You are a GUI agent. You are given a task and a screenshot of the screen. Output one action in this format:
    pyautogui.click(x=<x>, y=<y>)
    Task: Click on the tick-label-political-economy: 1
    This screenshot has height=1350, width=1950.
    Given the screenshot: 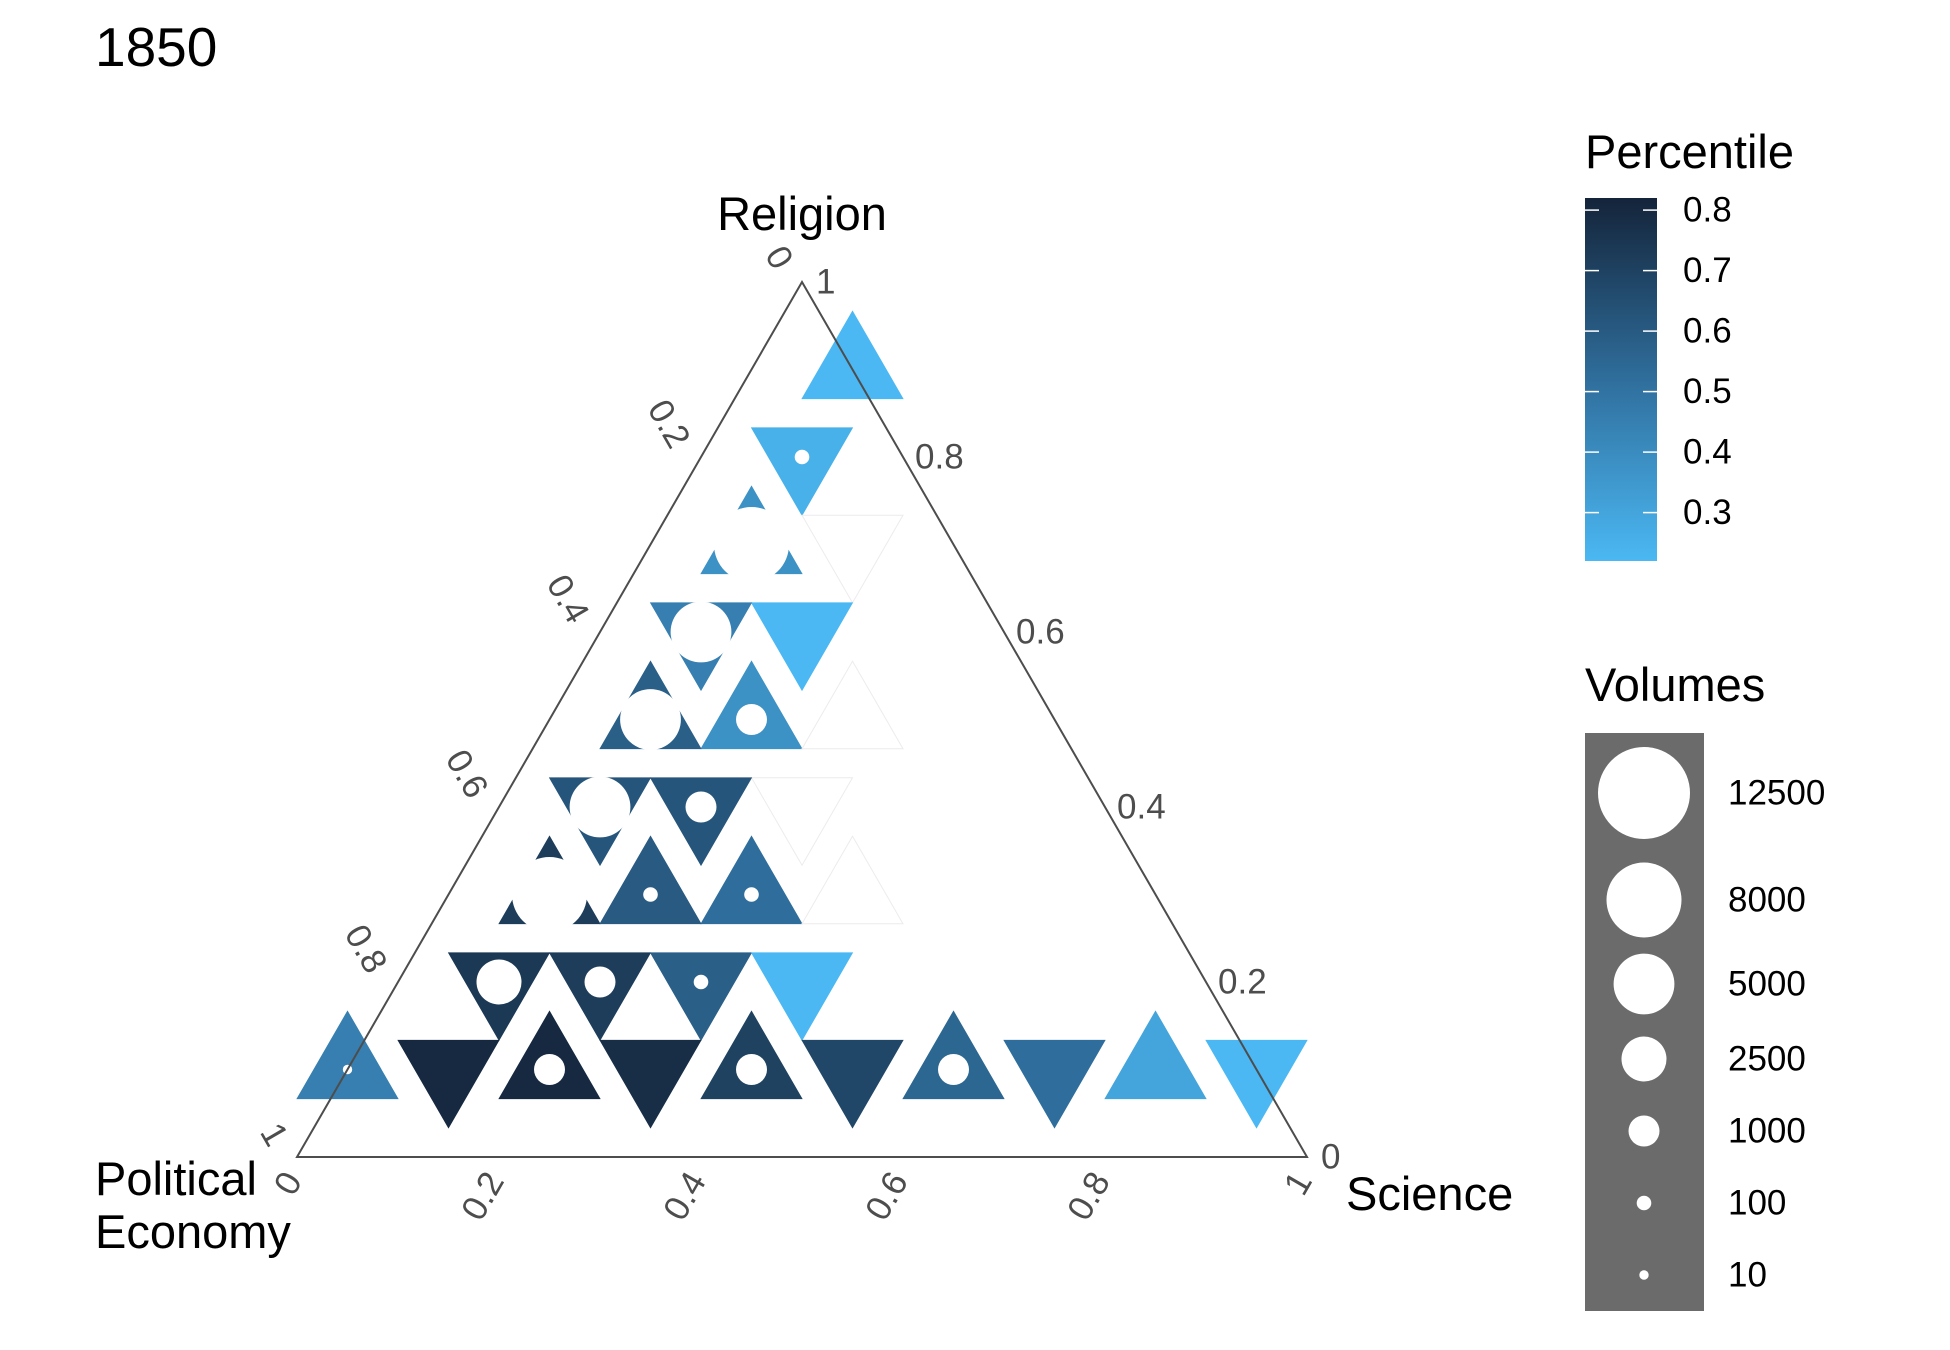 What is the action you would take?
    pyautogui.click(x=274, y=1134)
    